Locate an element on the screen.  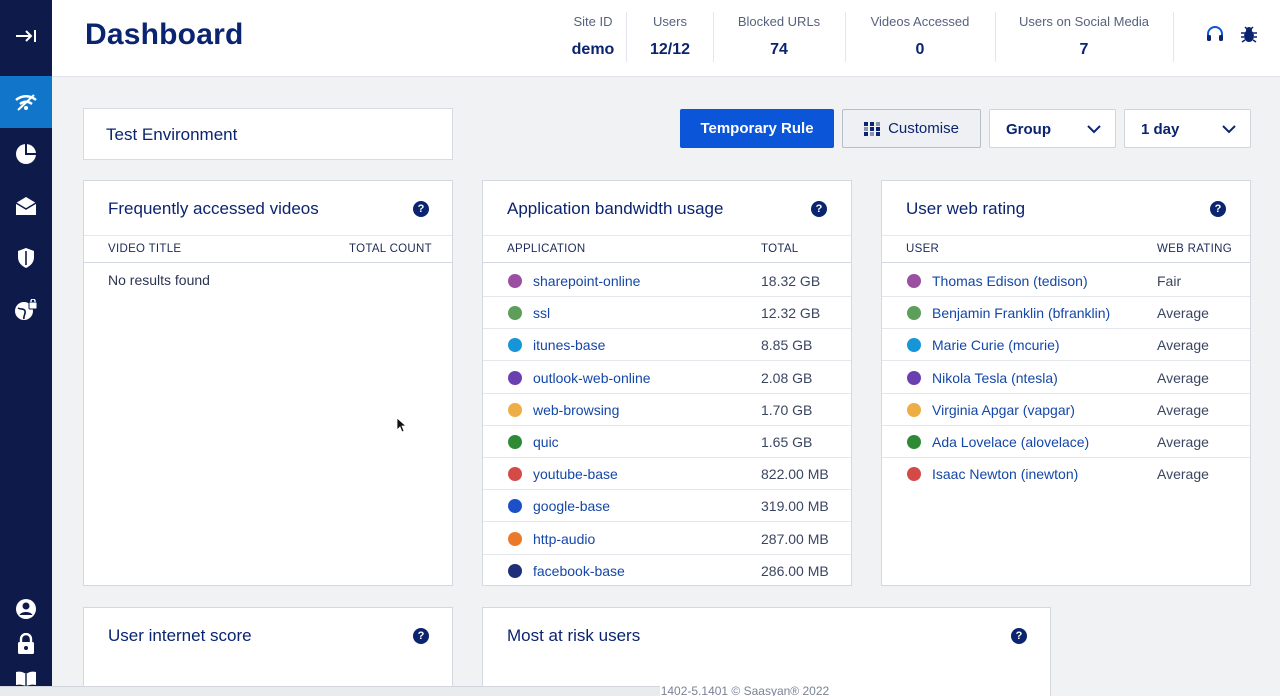
application-row-name: google-base is located at coordinates (572, 506).